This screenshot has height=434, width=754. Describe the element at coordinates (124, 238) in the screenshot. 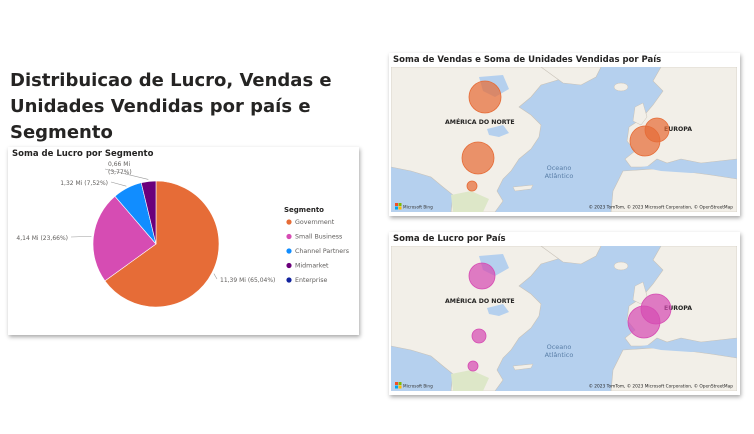

I see `pie-slice-small-business` at that location.